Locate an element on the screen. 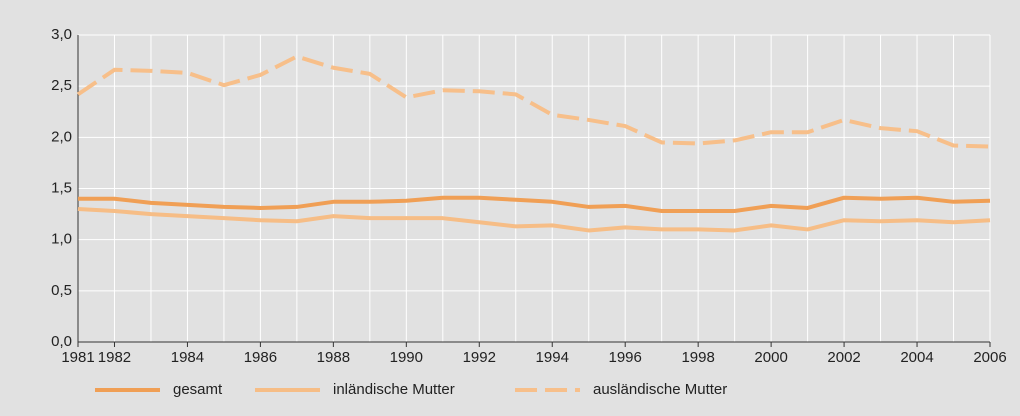 The height and width of the screenshot is (416, 1020). y-tick-label: 1,5 is located at coordinates (61, 187).